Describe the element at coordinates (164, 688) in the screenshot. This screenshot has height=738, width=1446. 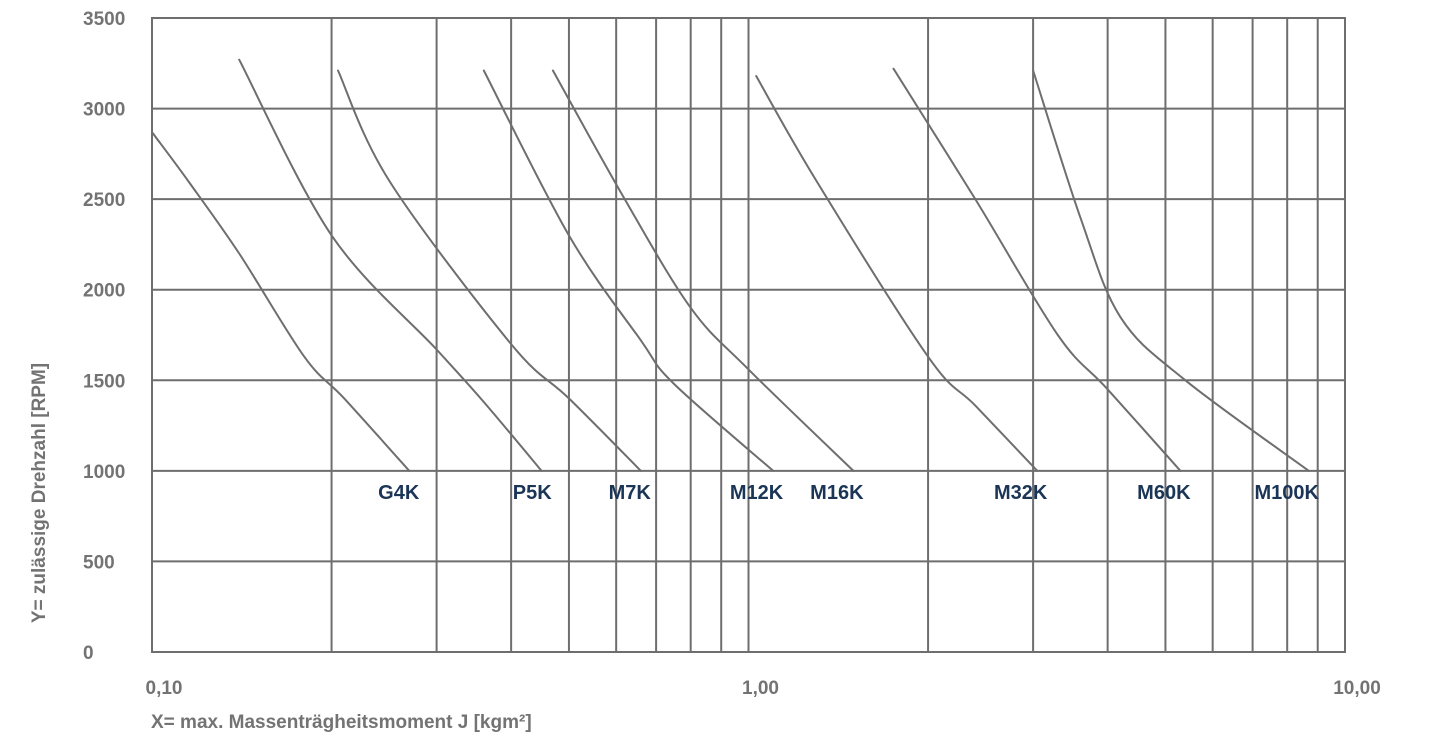
I see `x-tick-label-0-10: 0,10` at that location.